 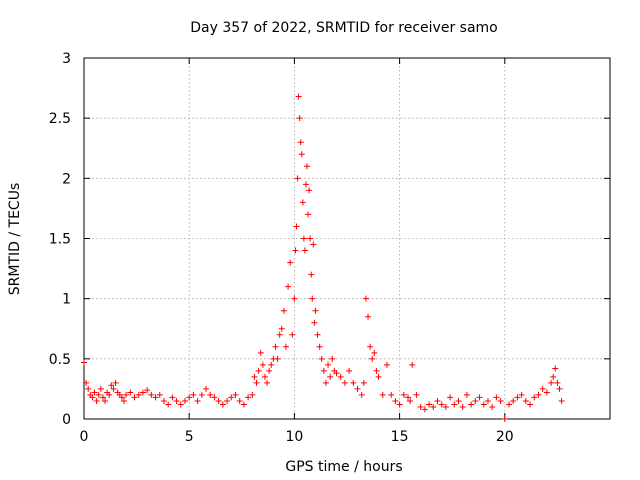 I want to click on y-tick-label: 1, so click(x=66, y=300).